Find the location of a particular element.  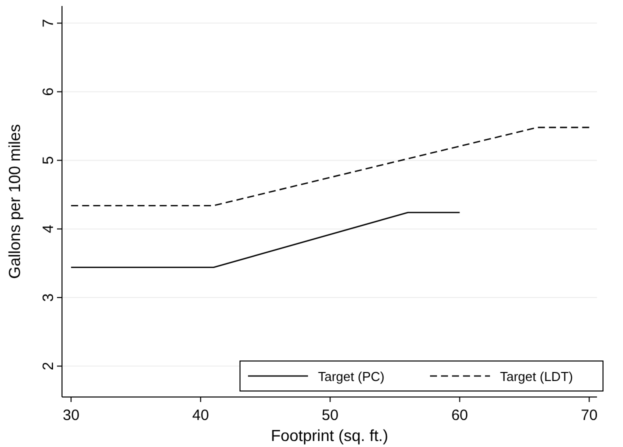

legend-label: Target (PC) is located at coordinates (351, 376).